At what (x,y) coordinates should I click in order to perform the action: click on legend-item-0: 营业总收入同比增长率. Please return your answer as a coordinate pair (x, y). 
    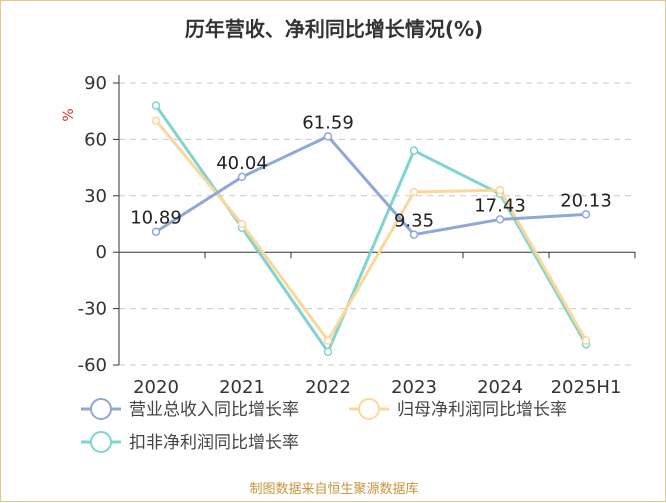
    Looking at the image, I should click on (190, 409).